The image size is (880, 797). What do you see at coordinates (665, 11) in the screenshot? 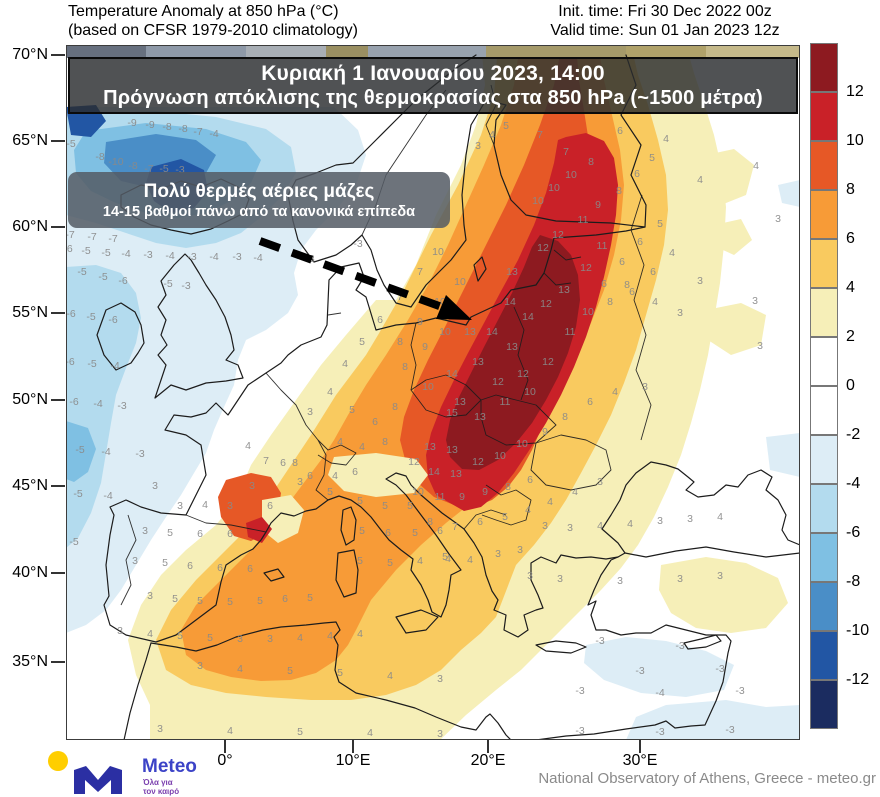
I see `init-time: Init. time: Fri 30 Dec 2022 00z` at bounding box center [665, 11].